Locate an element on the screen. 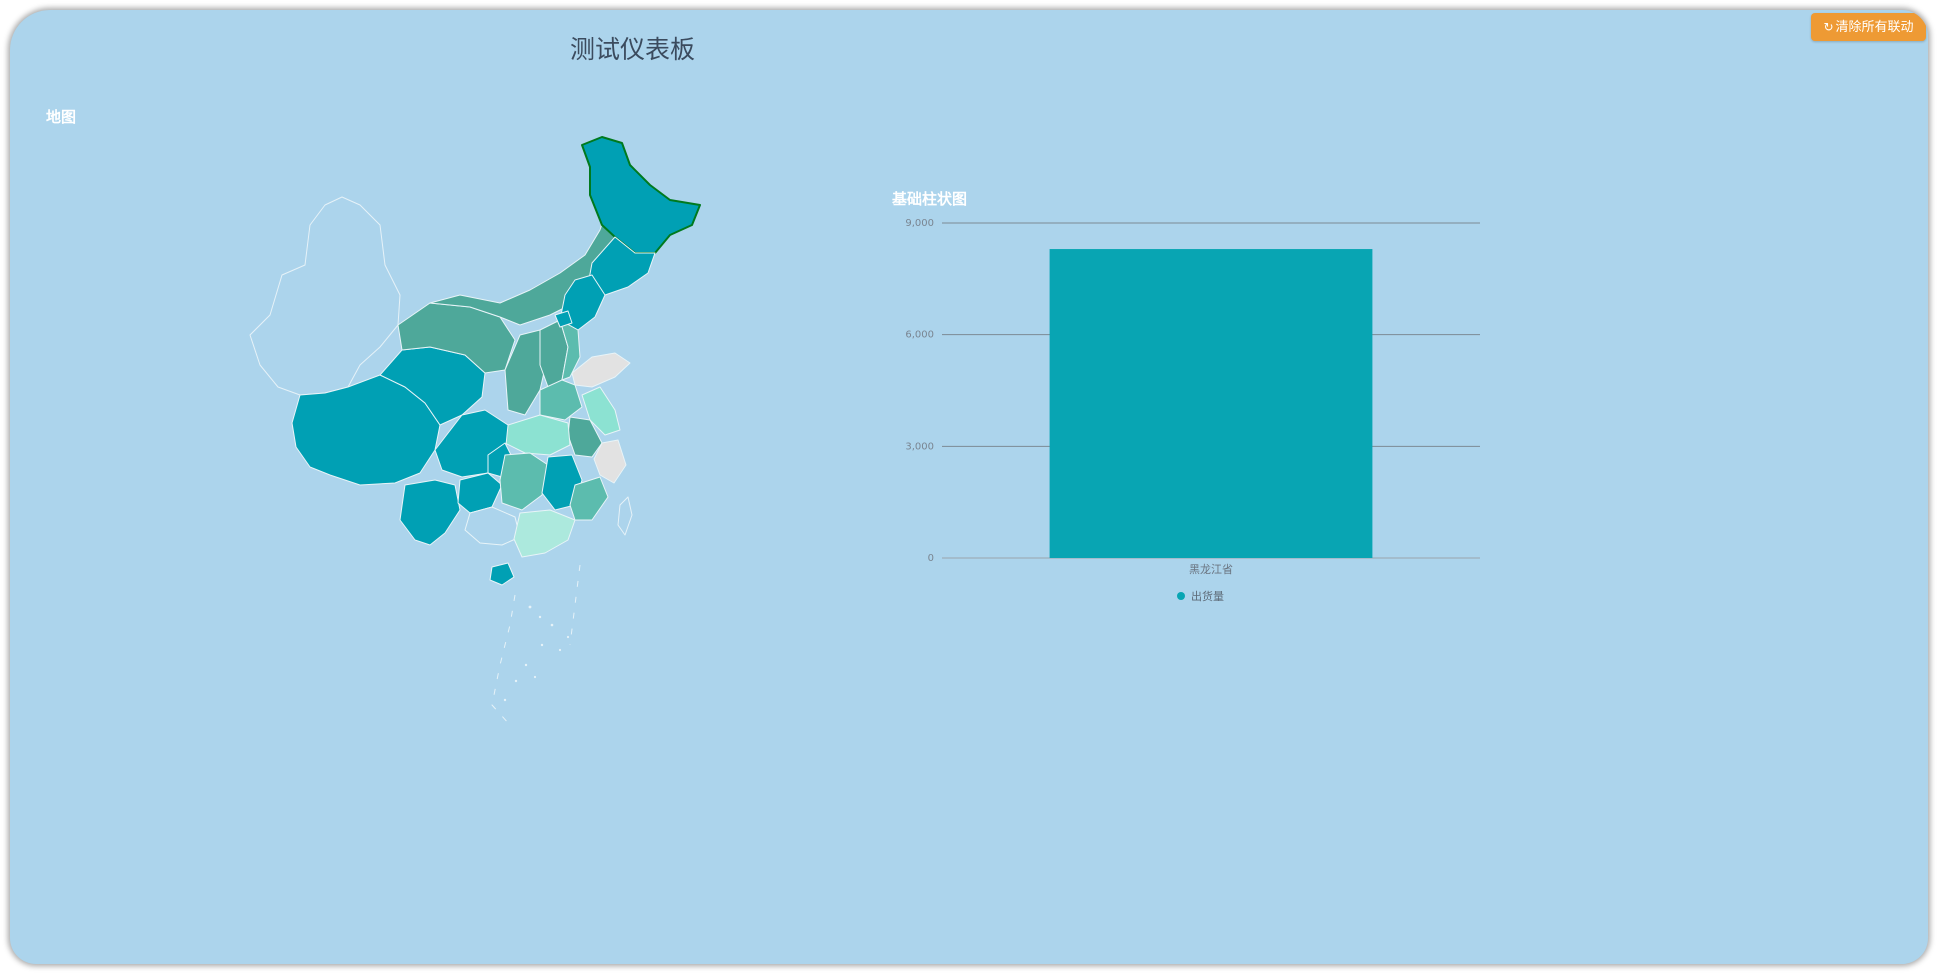  y-tick-label: 0 is located at coordinates (931, 558).